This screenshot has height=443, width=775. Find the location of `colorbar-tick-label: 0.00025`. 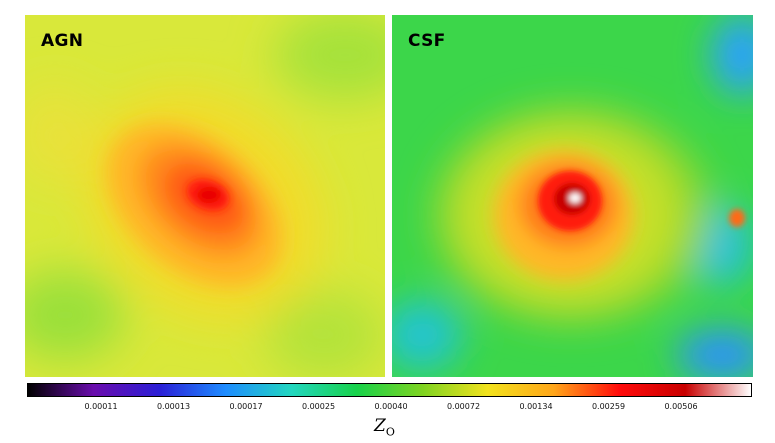

colorbar-tick-label: 0.00025 is located at coordinates (318, 406).